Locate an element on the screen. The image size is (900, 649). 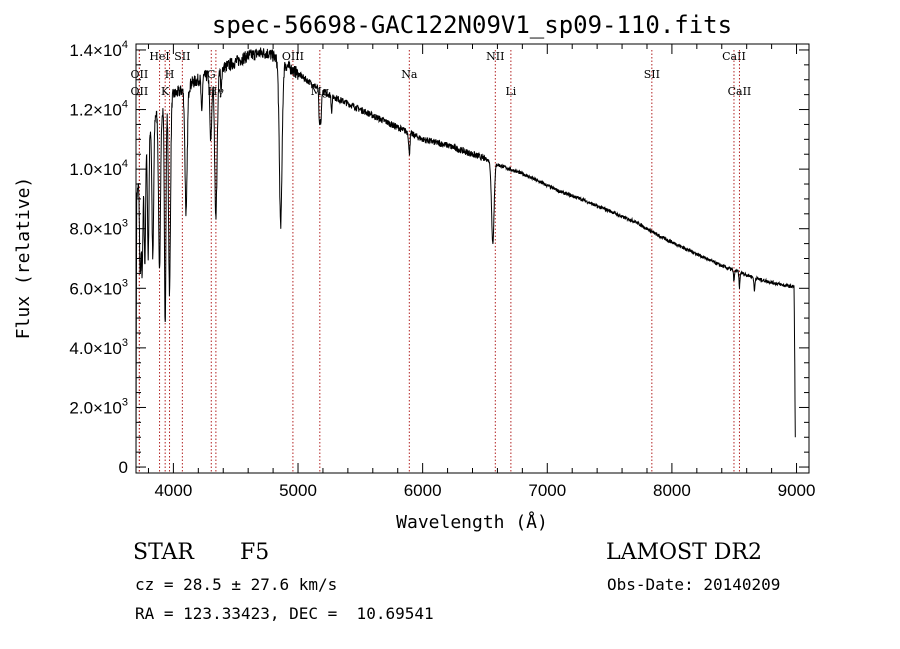
y-tick-label: 4.0×10³ is located at coordinates (98, 347).